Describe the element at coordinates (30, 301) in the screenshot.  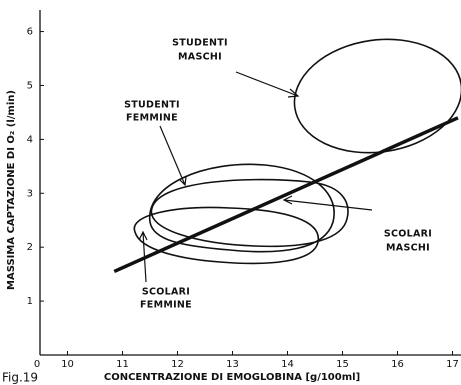
I see `y-tick-label: 1` at that location.